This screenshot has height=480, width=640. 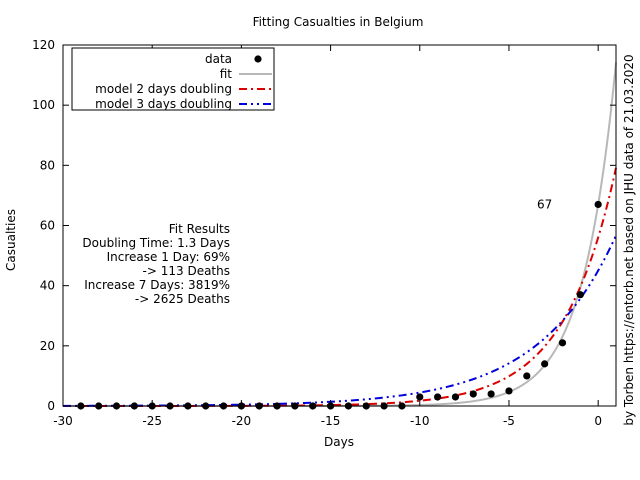 What do you see at coordinates (152, 421) in the screenshot?
I see `x-tick-label: -25` at bounding box center [152, 421].